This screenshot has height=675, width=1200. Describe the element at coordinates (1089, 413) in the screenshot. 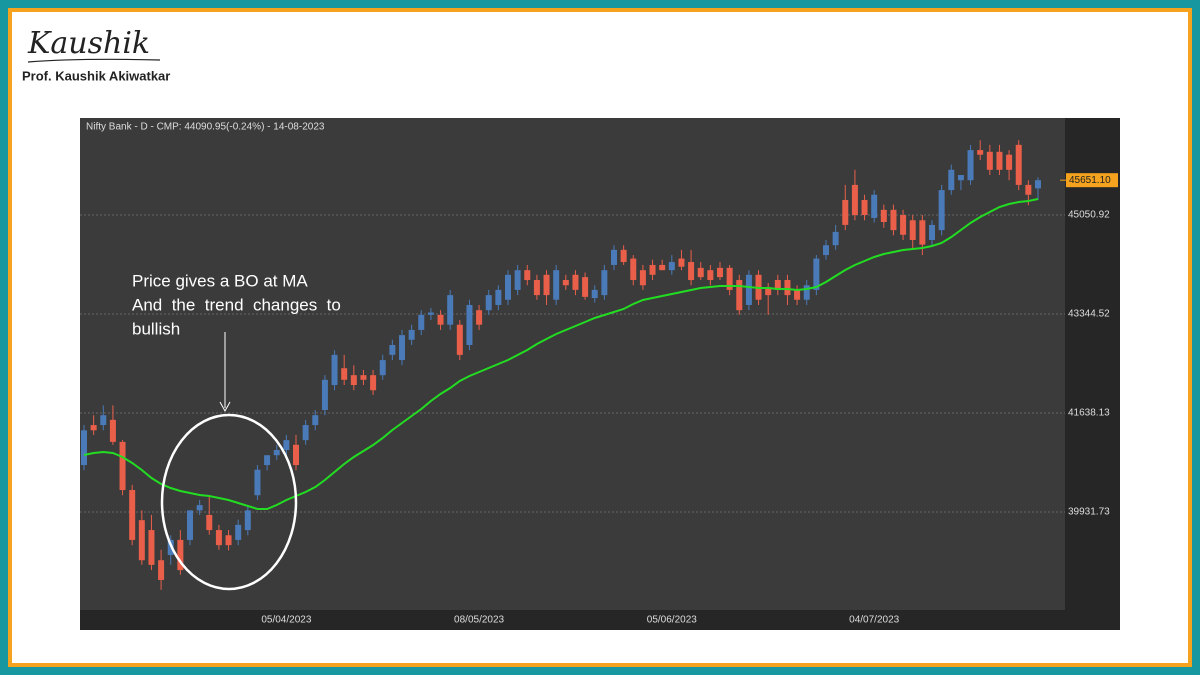

I see `y-tick-label: 41638.13` at that location.